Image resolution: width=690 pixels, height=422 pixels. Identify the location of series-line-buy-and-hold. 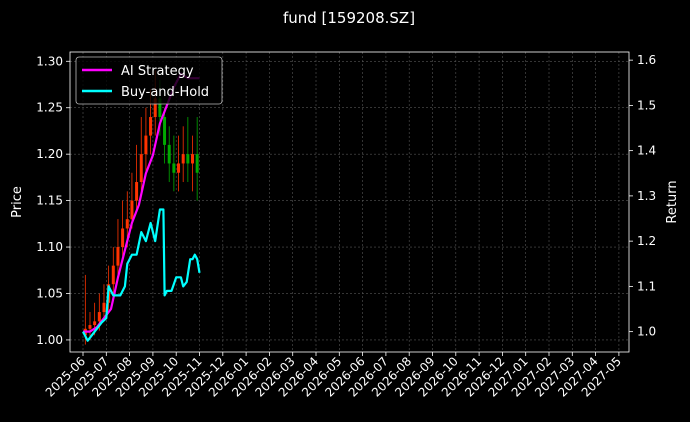
(141, 275).